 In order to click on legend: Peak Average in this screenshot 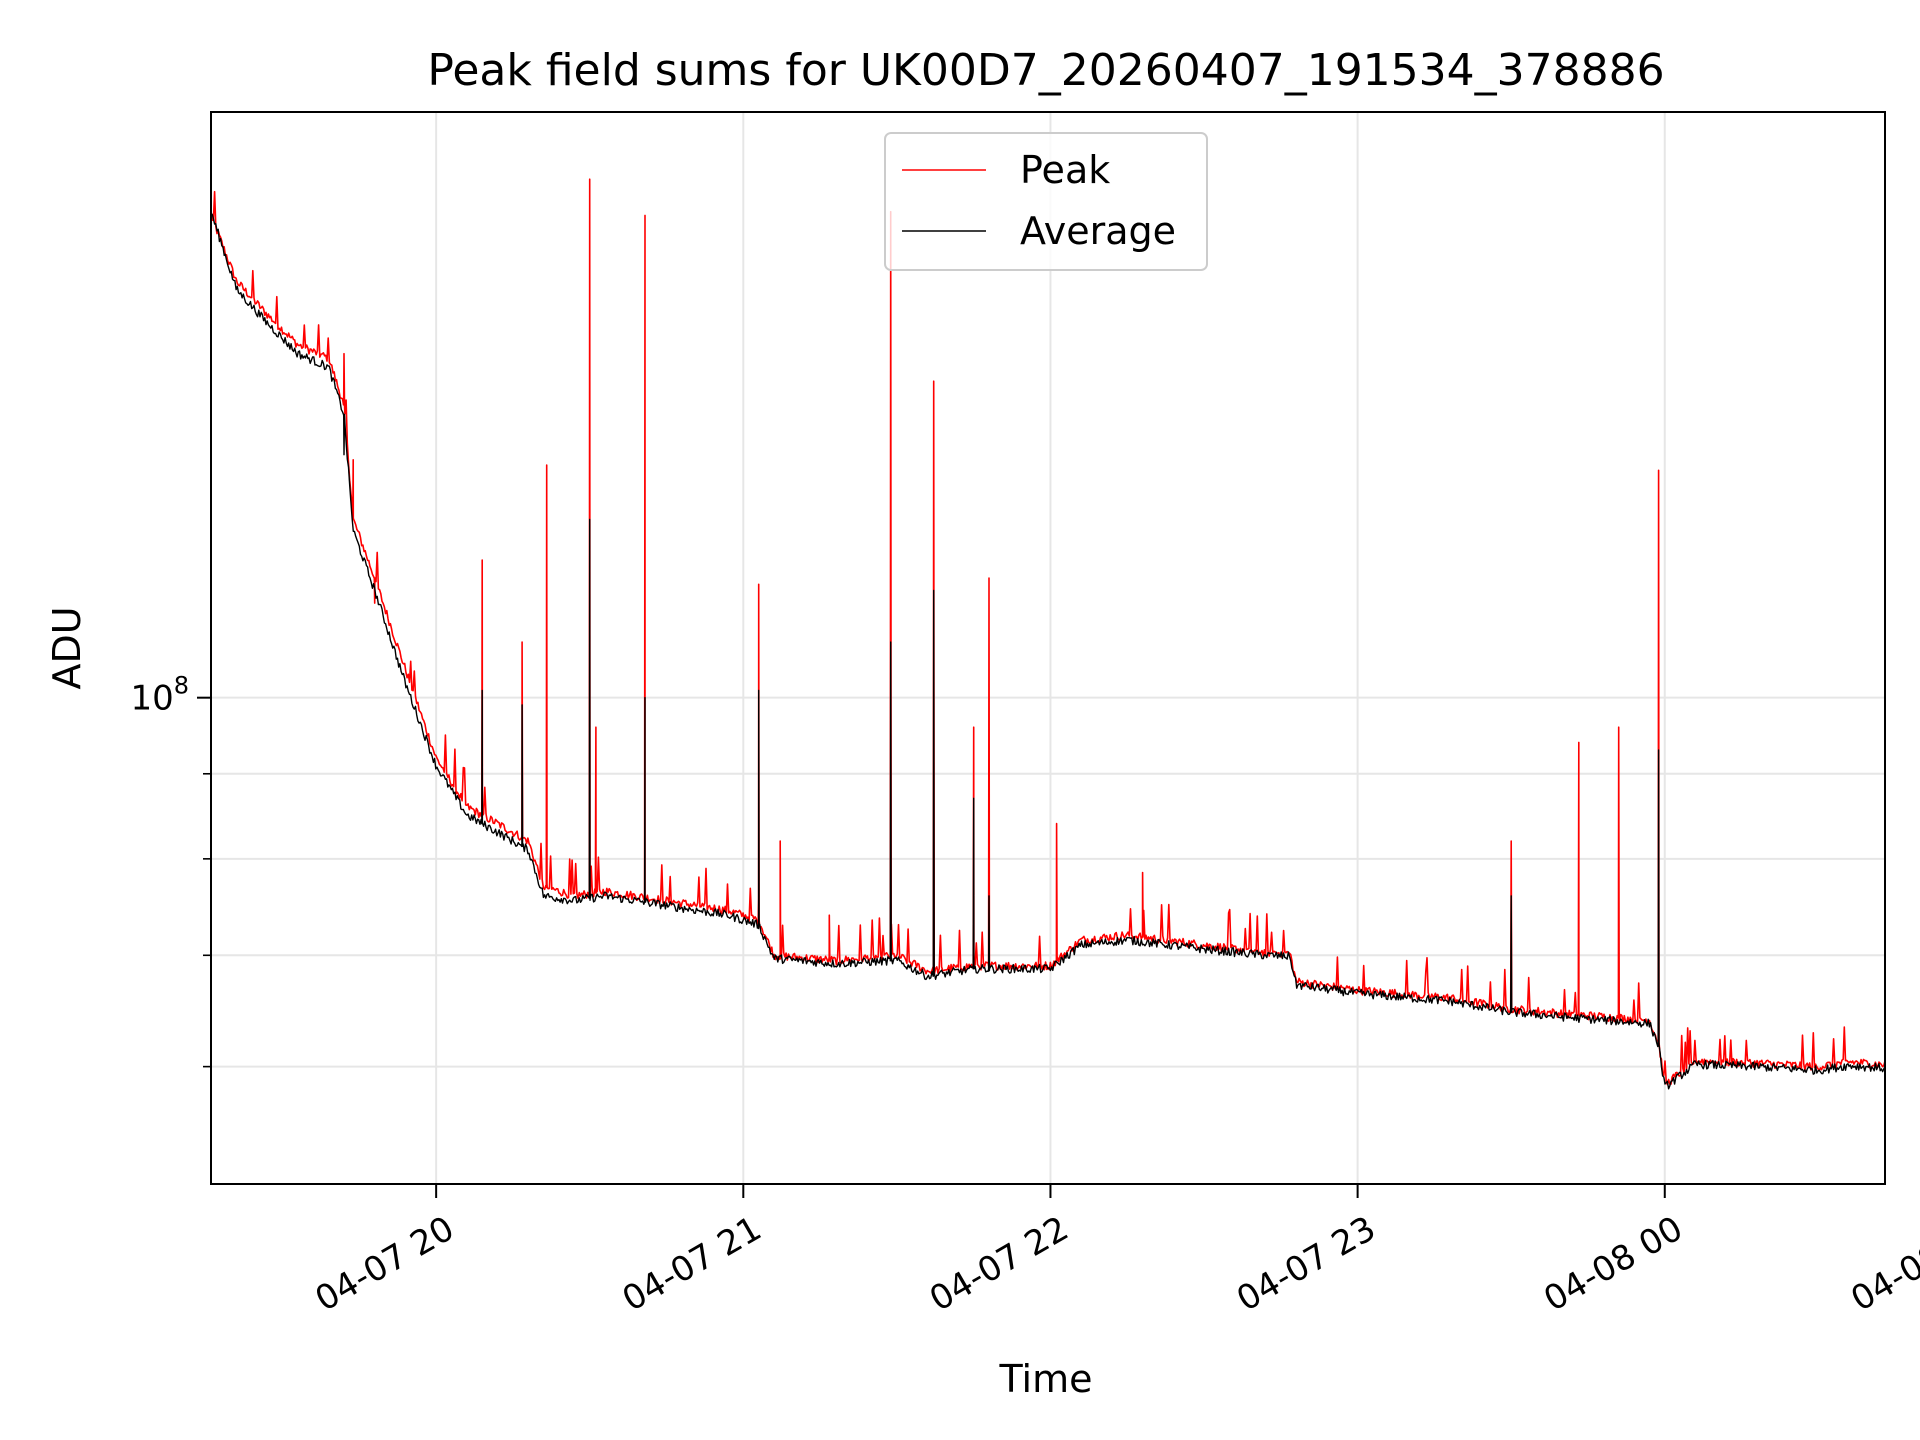, I will do `click(1046, 201)`.